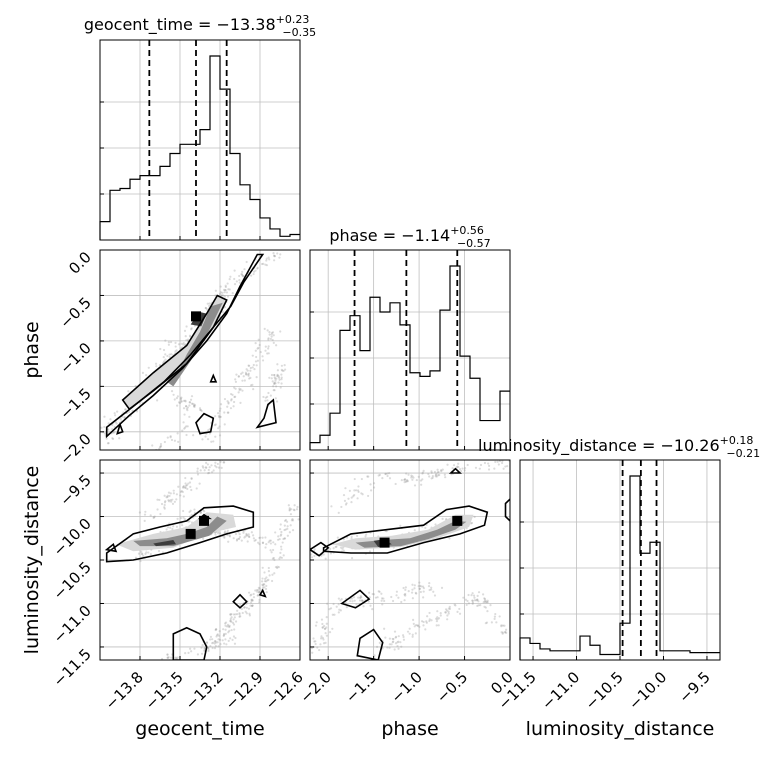 Image resolution: width=760 pixels, height=760 pixels. I want to click on xtick-label-phase: −2.0, so click(316, 687).